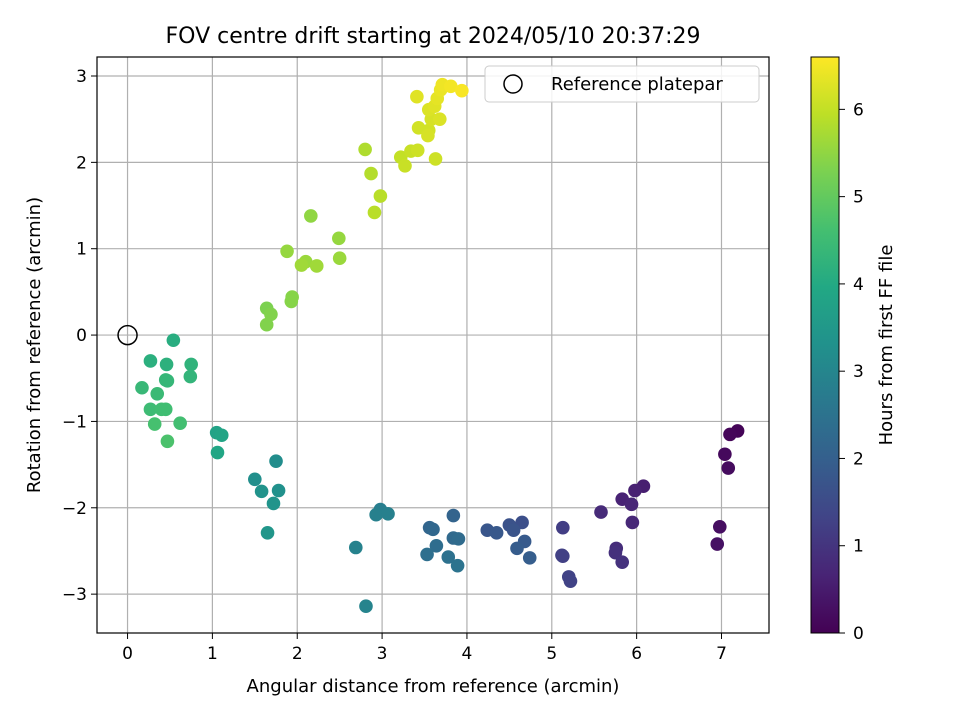  I want to click on legend-label: Reference platepar, so click(637, 84).